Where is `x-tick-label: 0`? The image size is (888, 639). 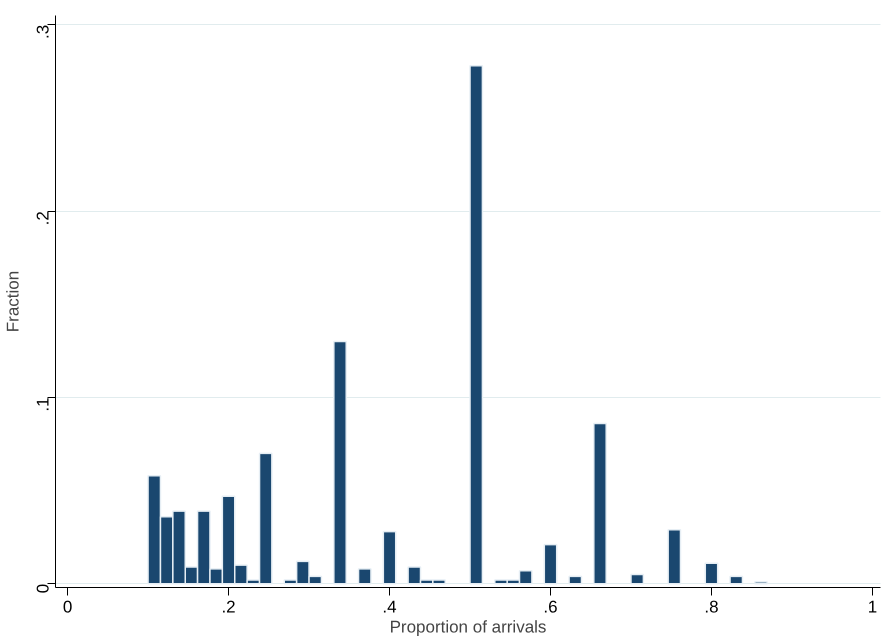
x-tick-label: 0 is located at coordinates (67, 607).